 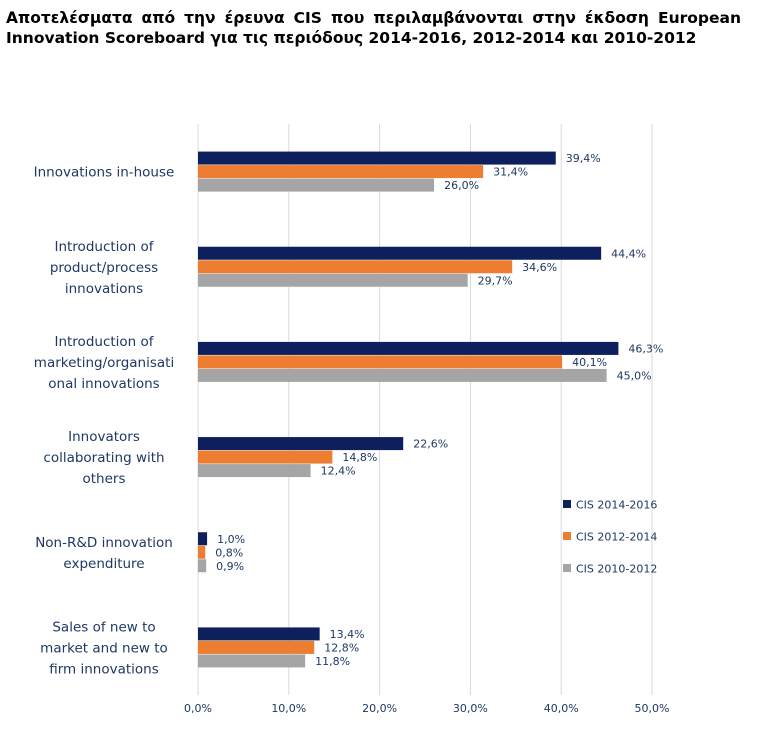 What do you see at coordinates (103, 458) in the screenshot?
I see `category-label: Innovators collaborating with others` at bounding box center [103, 458].